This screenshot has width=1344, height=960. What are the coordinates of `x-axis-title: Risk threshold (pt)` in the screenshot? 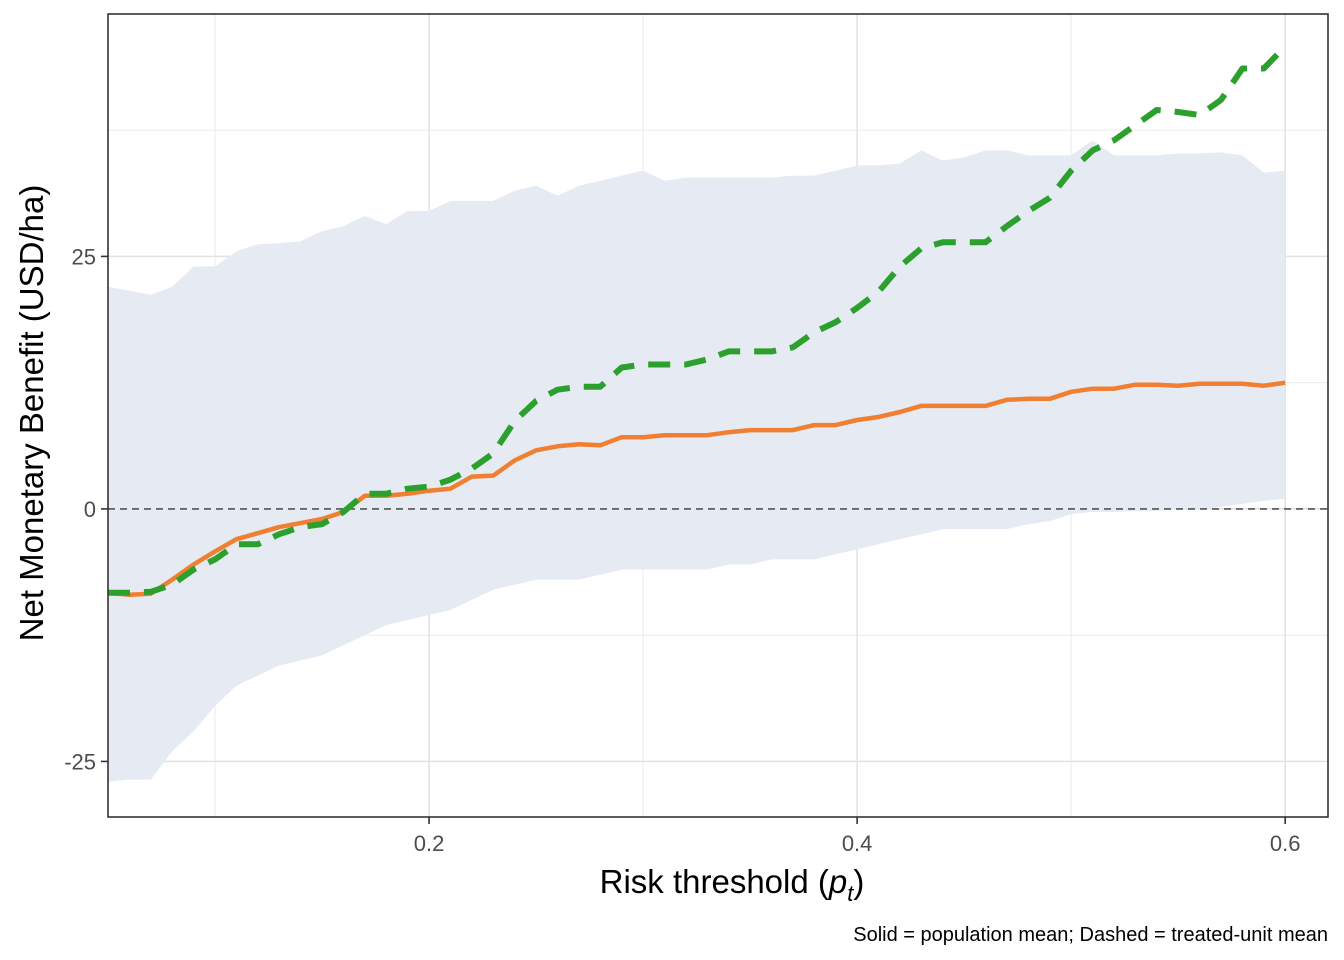 It's located at (732, 884).